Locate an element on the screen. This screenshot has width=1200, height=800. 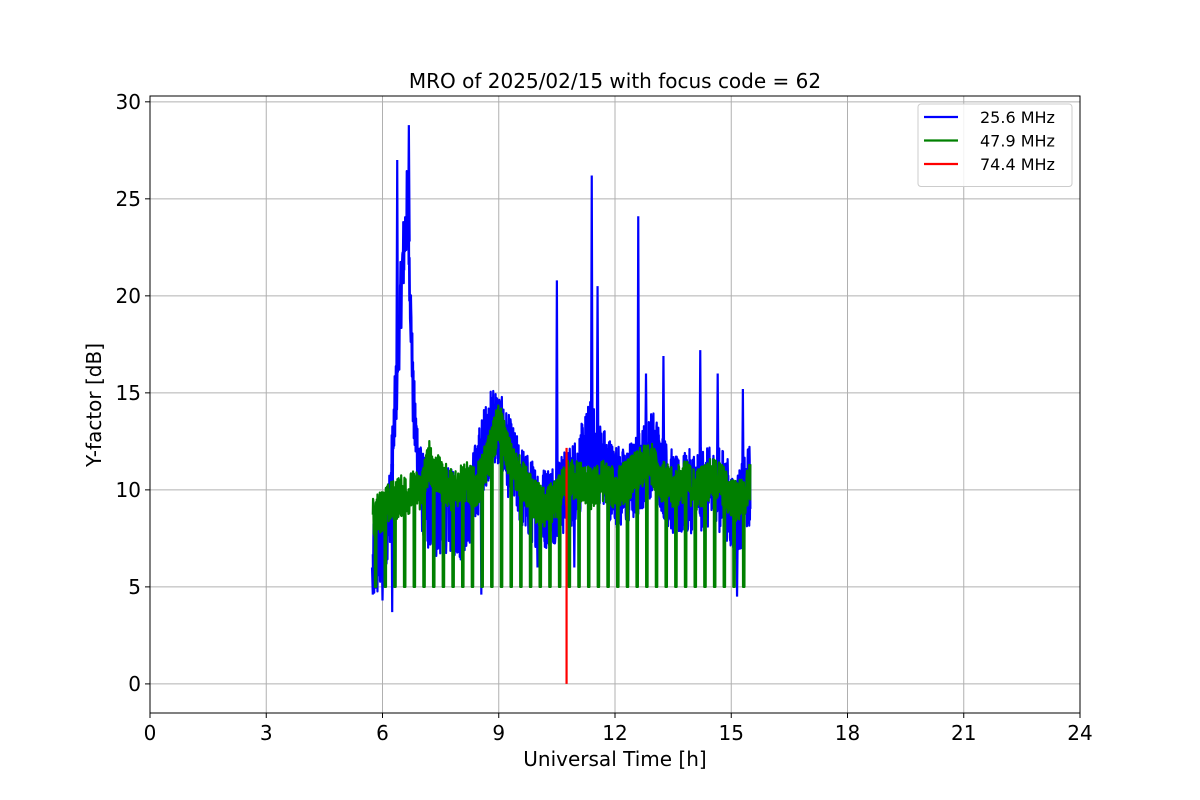
y-tick-label: 10 is located at coordinates (128, 490).